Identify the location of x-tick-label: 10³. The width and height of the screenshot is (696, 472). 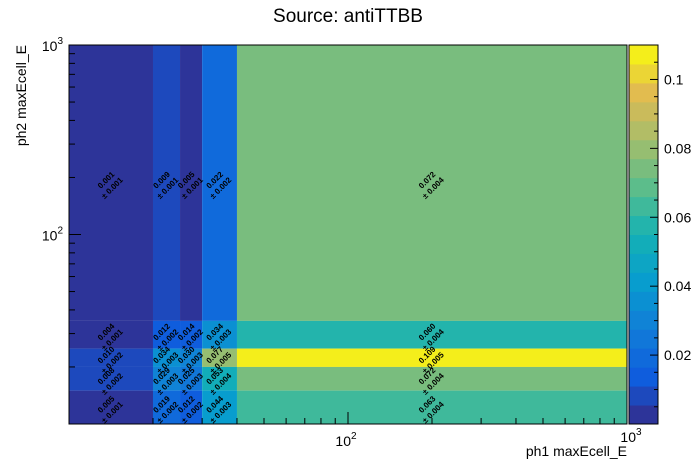
(631, 436).